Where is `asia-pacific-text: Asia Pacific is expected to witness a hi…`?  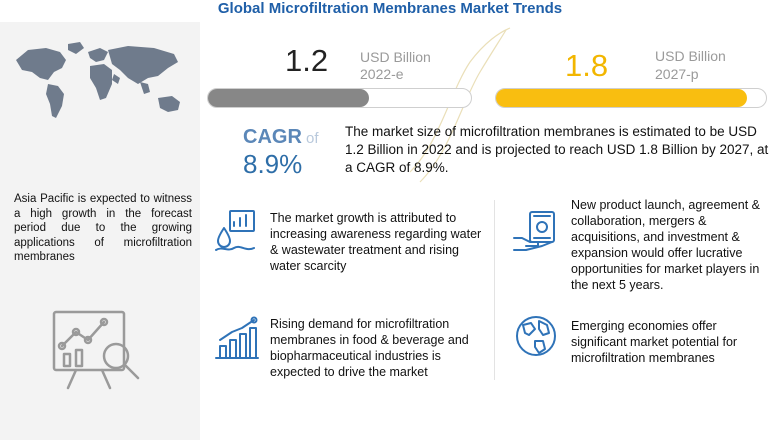 asia-pacific-text: Asia Pacific is expected to witness a hi… is located at coordinates (103, 228).